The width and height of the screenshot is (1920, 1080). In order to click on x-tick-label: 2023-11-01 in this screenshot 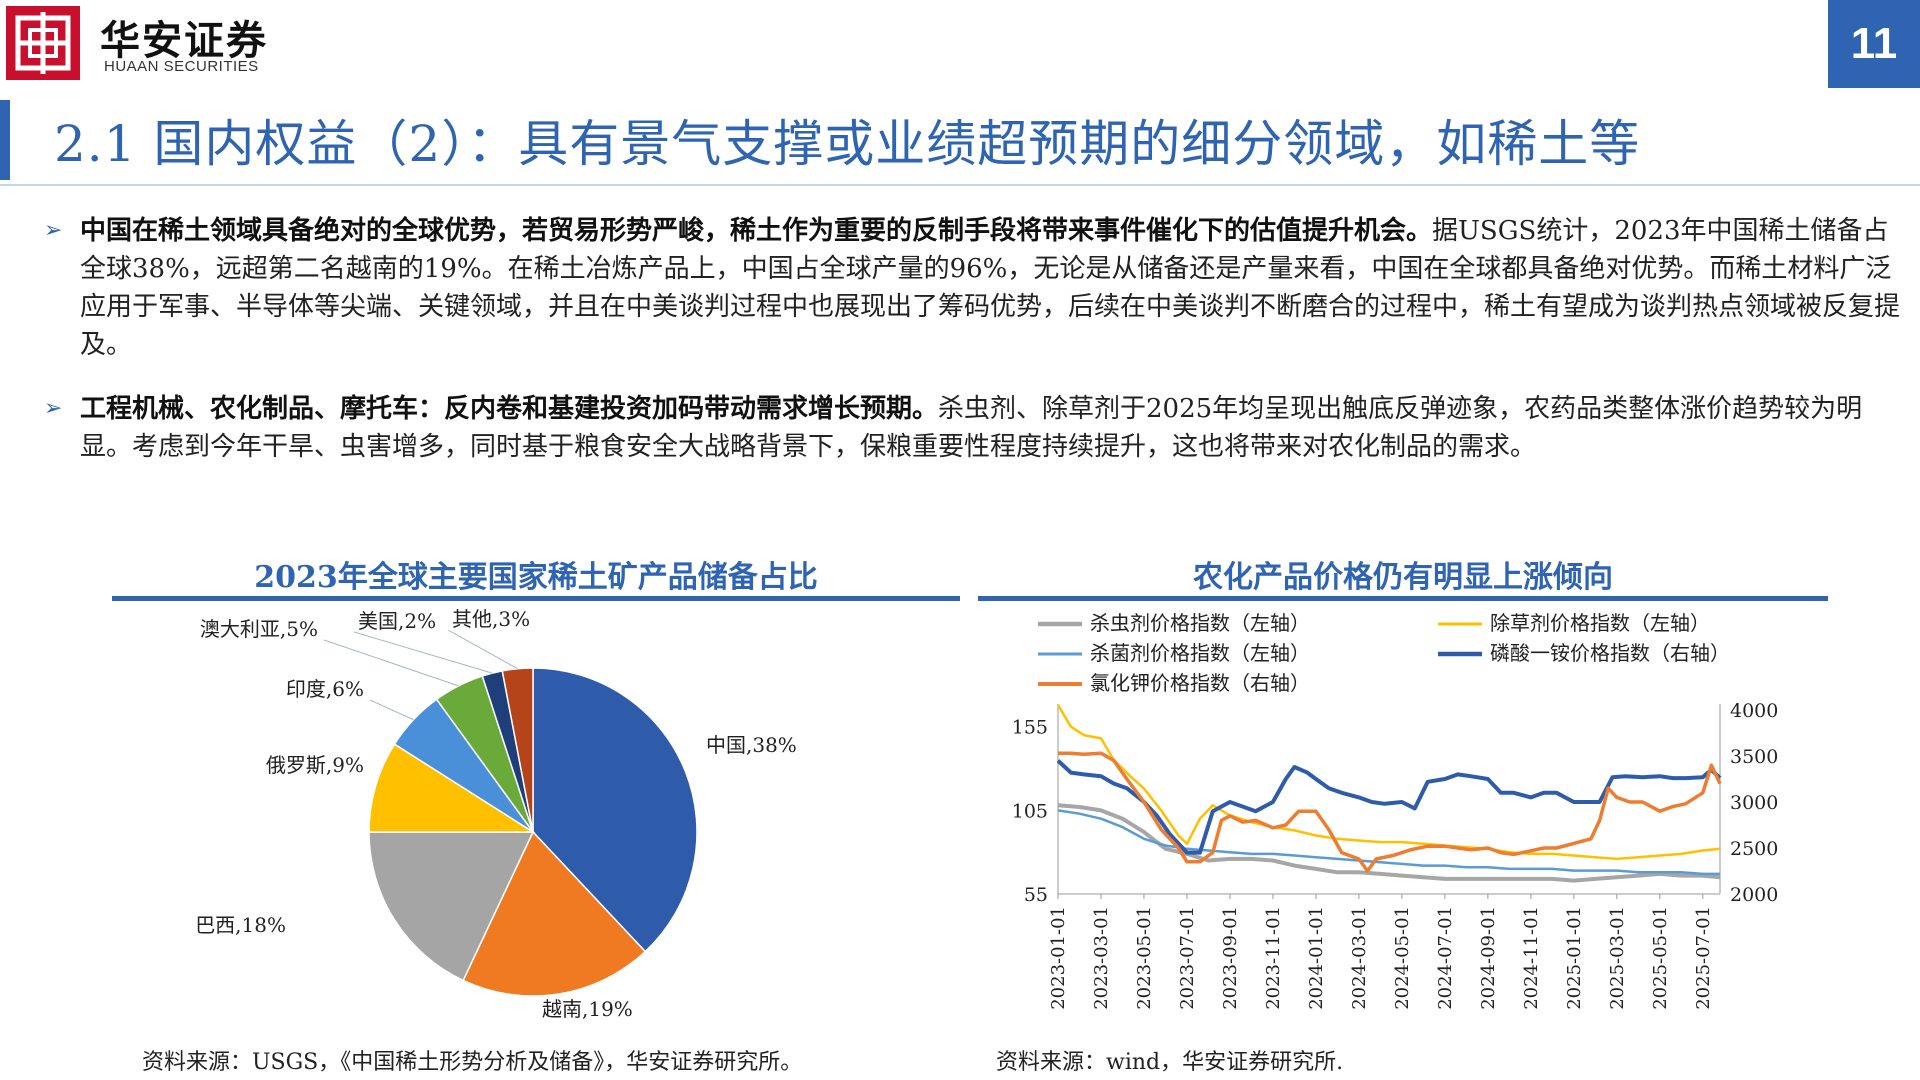, I will do `click(1273, 958)`.